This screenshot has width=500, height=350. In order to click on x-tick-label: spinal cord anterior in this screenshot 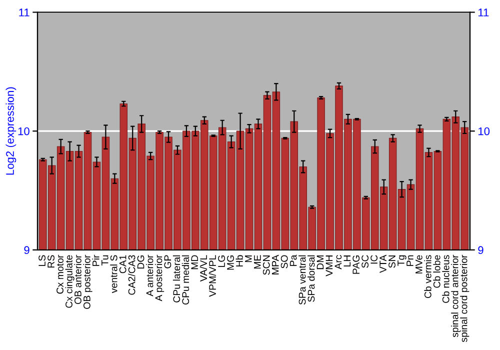, I will do `click(455, 296)`.